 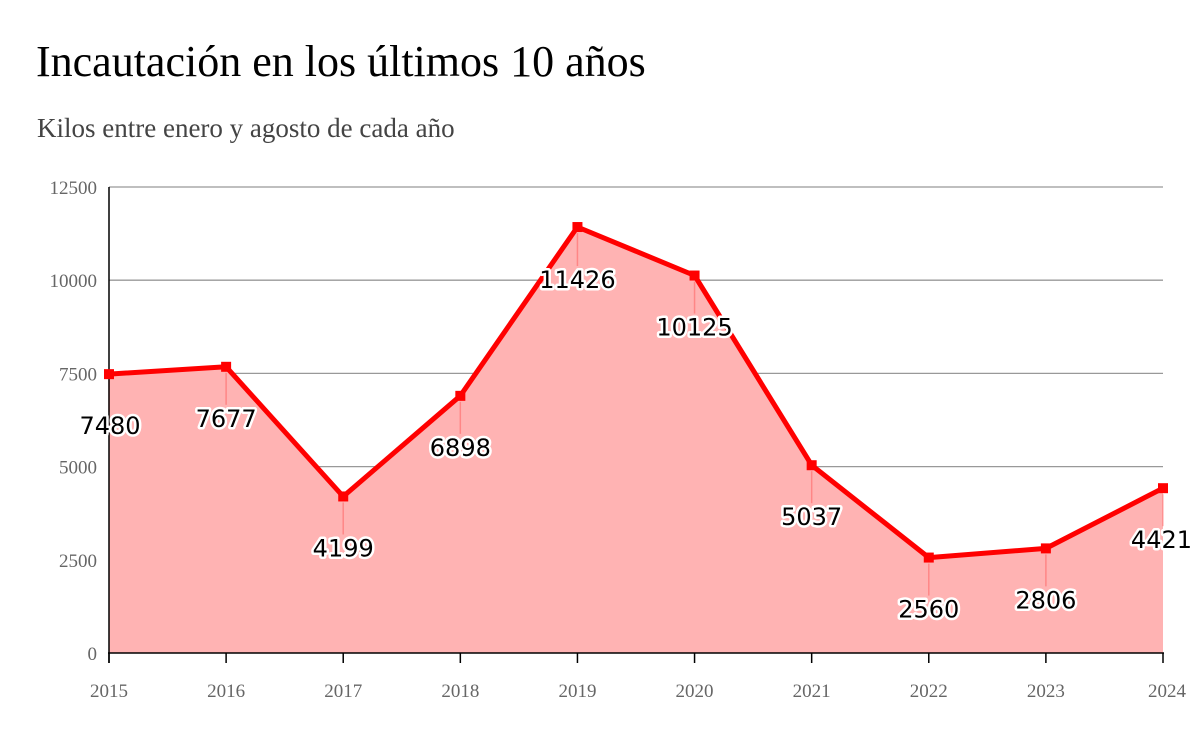 I want to click on data-label: 7677, so click(x=226, y=419).